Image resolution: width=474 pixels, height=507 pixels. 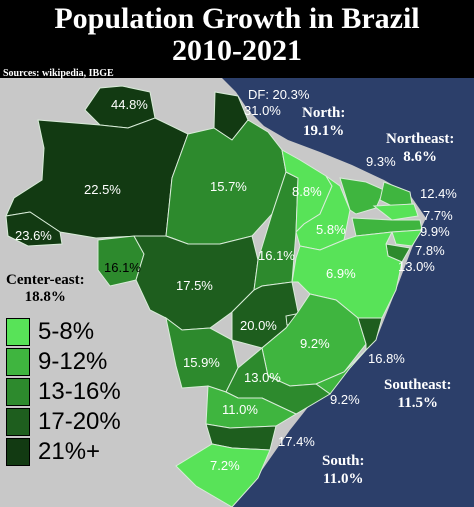 What do you see at coordinates (18, 452) in the screenshot?
I see `legend-swatch-21-plus` at bounding box center [18, 452].